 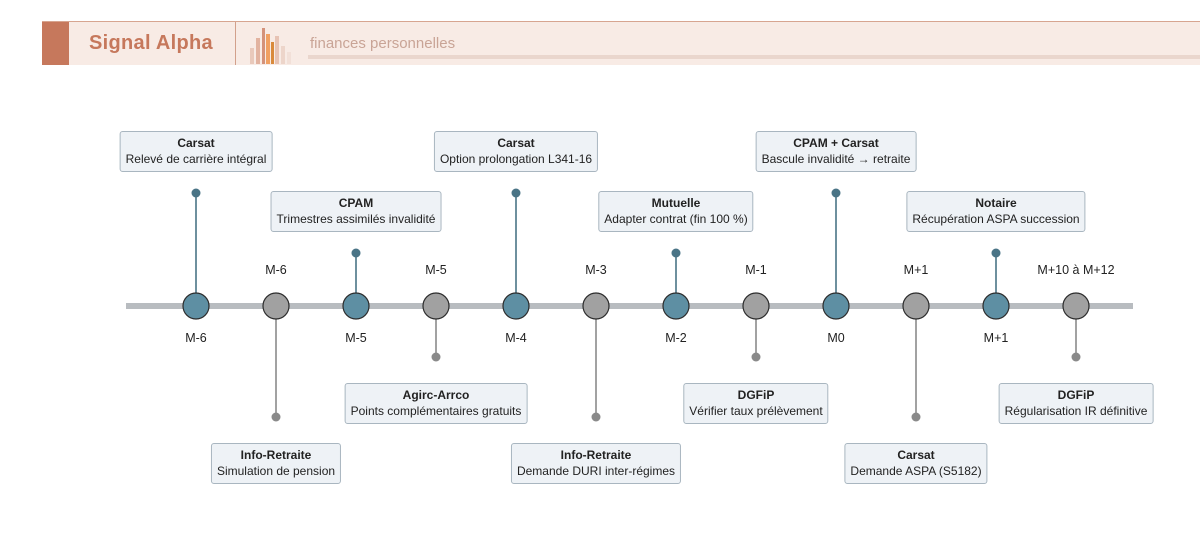 I want to click on event-card: Notaire Récupération ASPA succession, so click(x=996, y=211).